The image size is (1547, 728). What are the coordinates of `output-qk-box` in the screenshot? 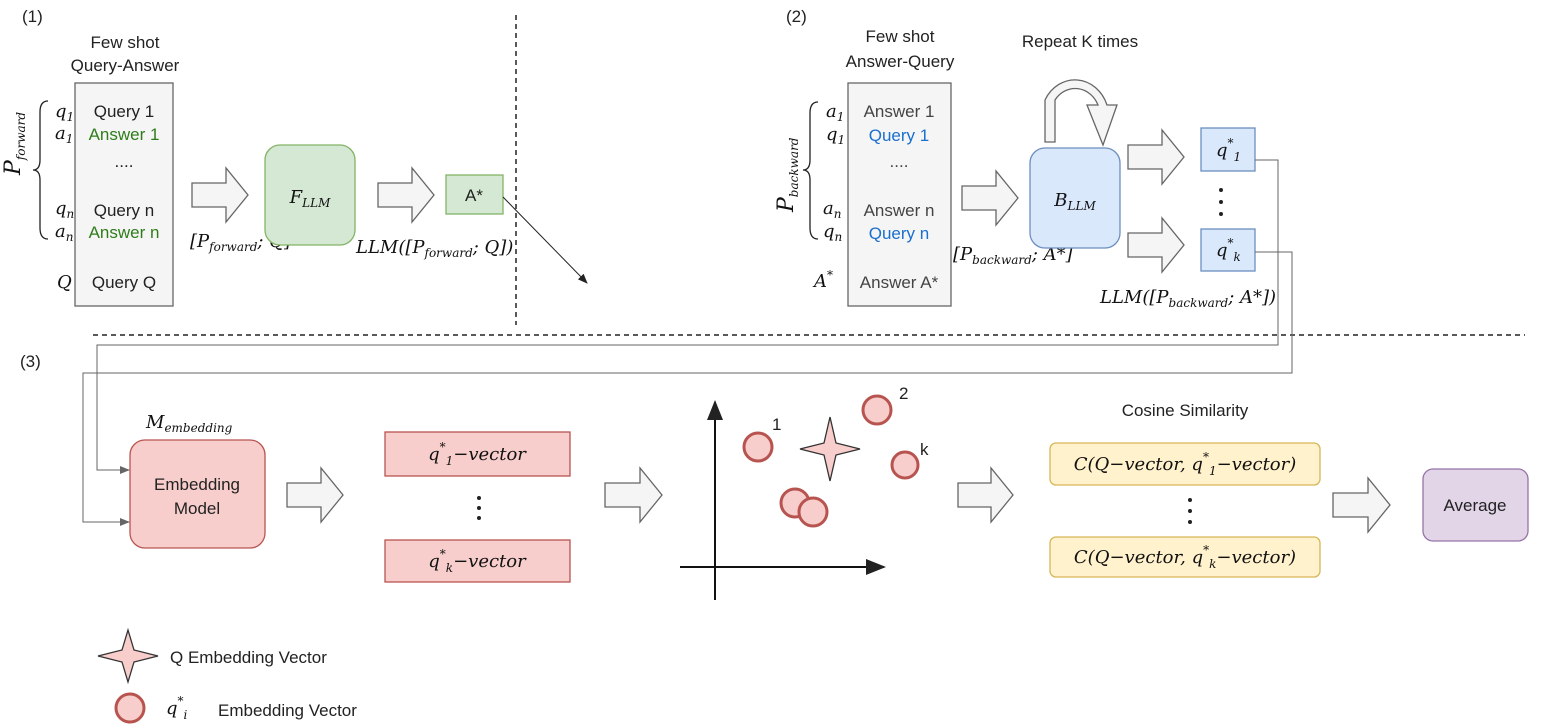 It's located at (1228, 250).